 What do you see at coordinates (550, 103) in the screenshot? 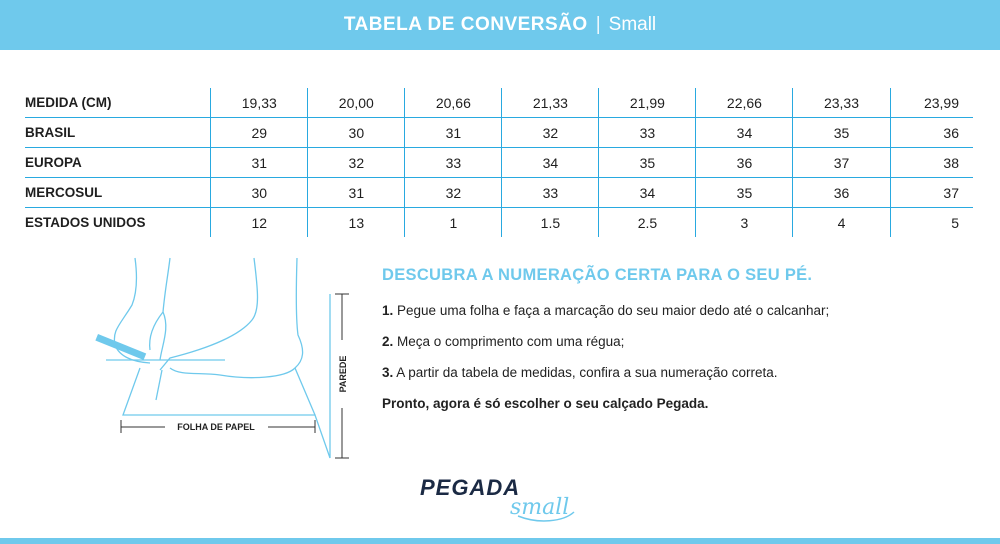
I see `table-cell: 21,33` at bounding box center [550, 103].